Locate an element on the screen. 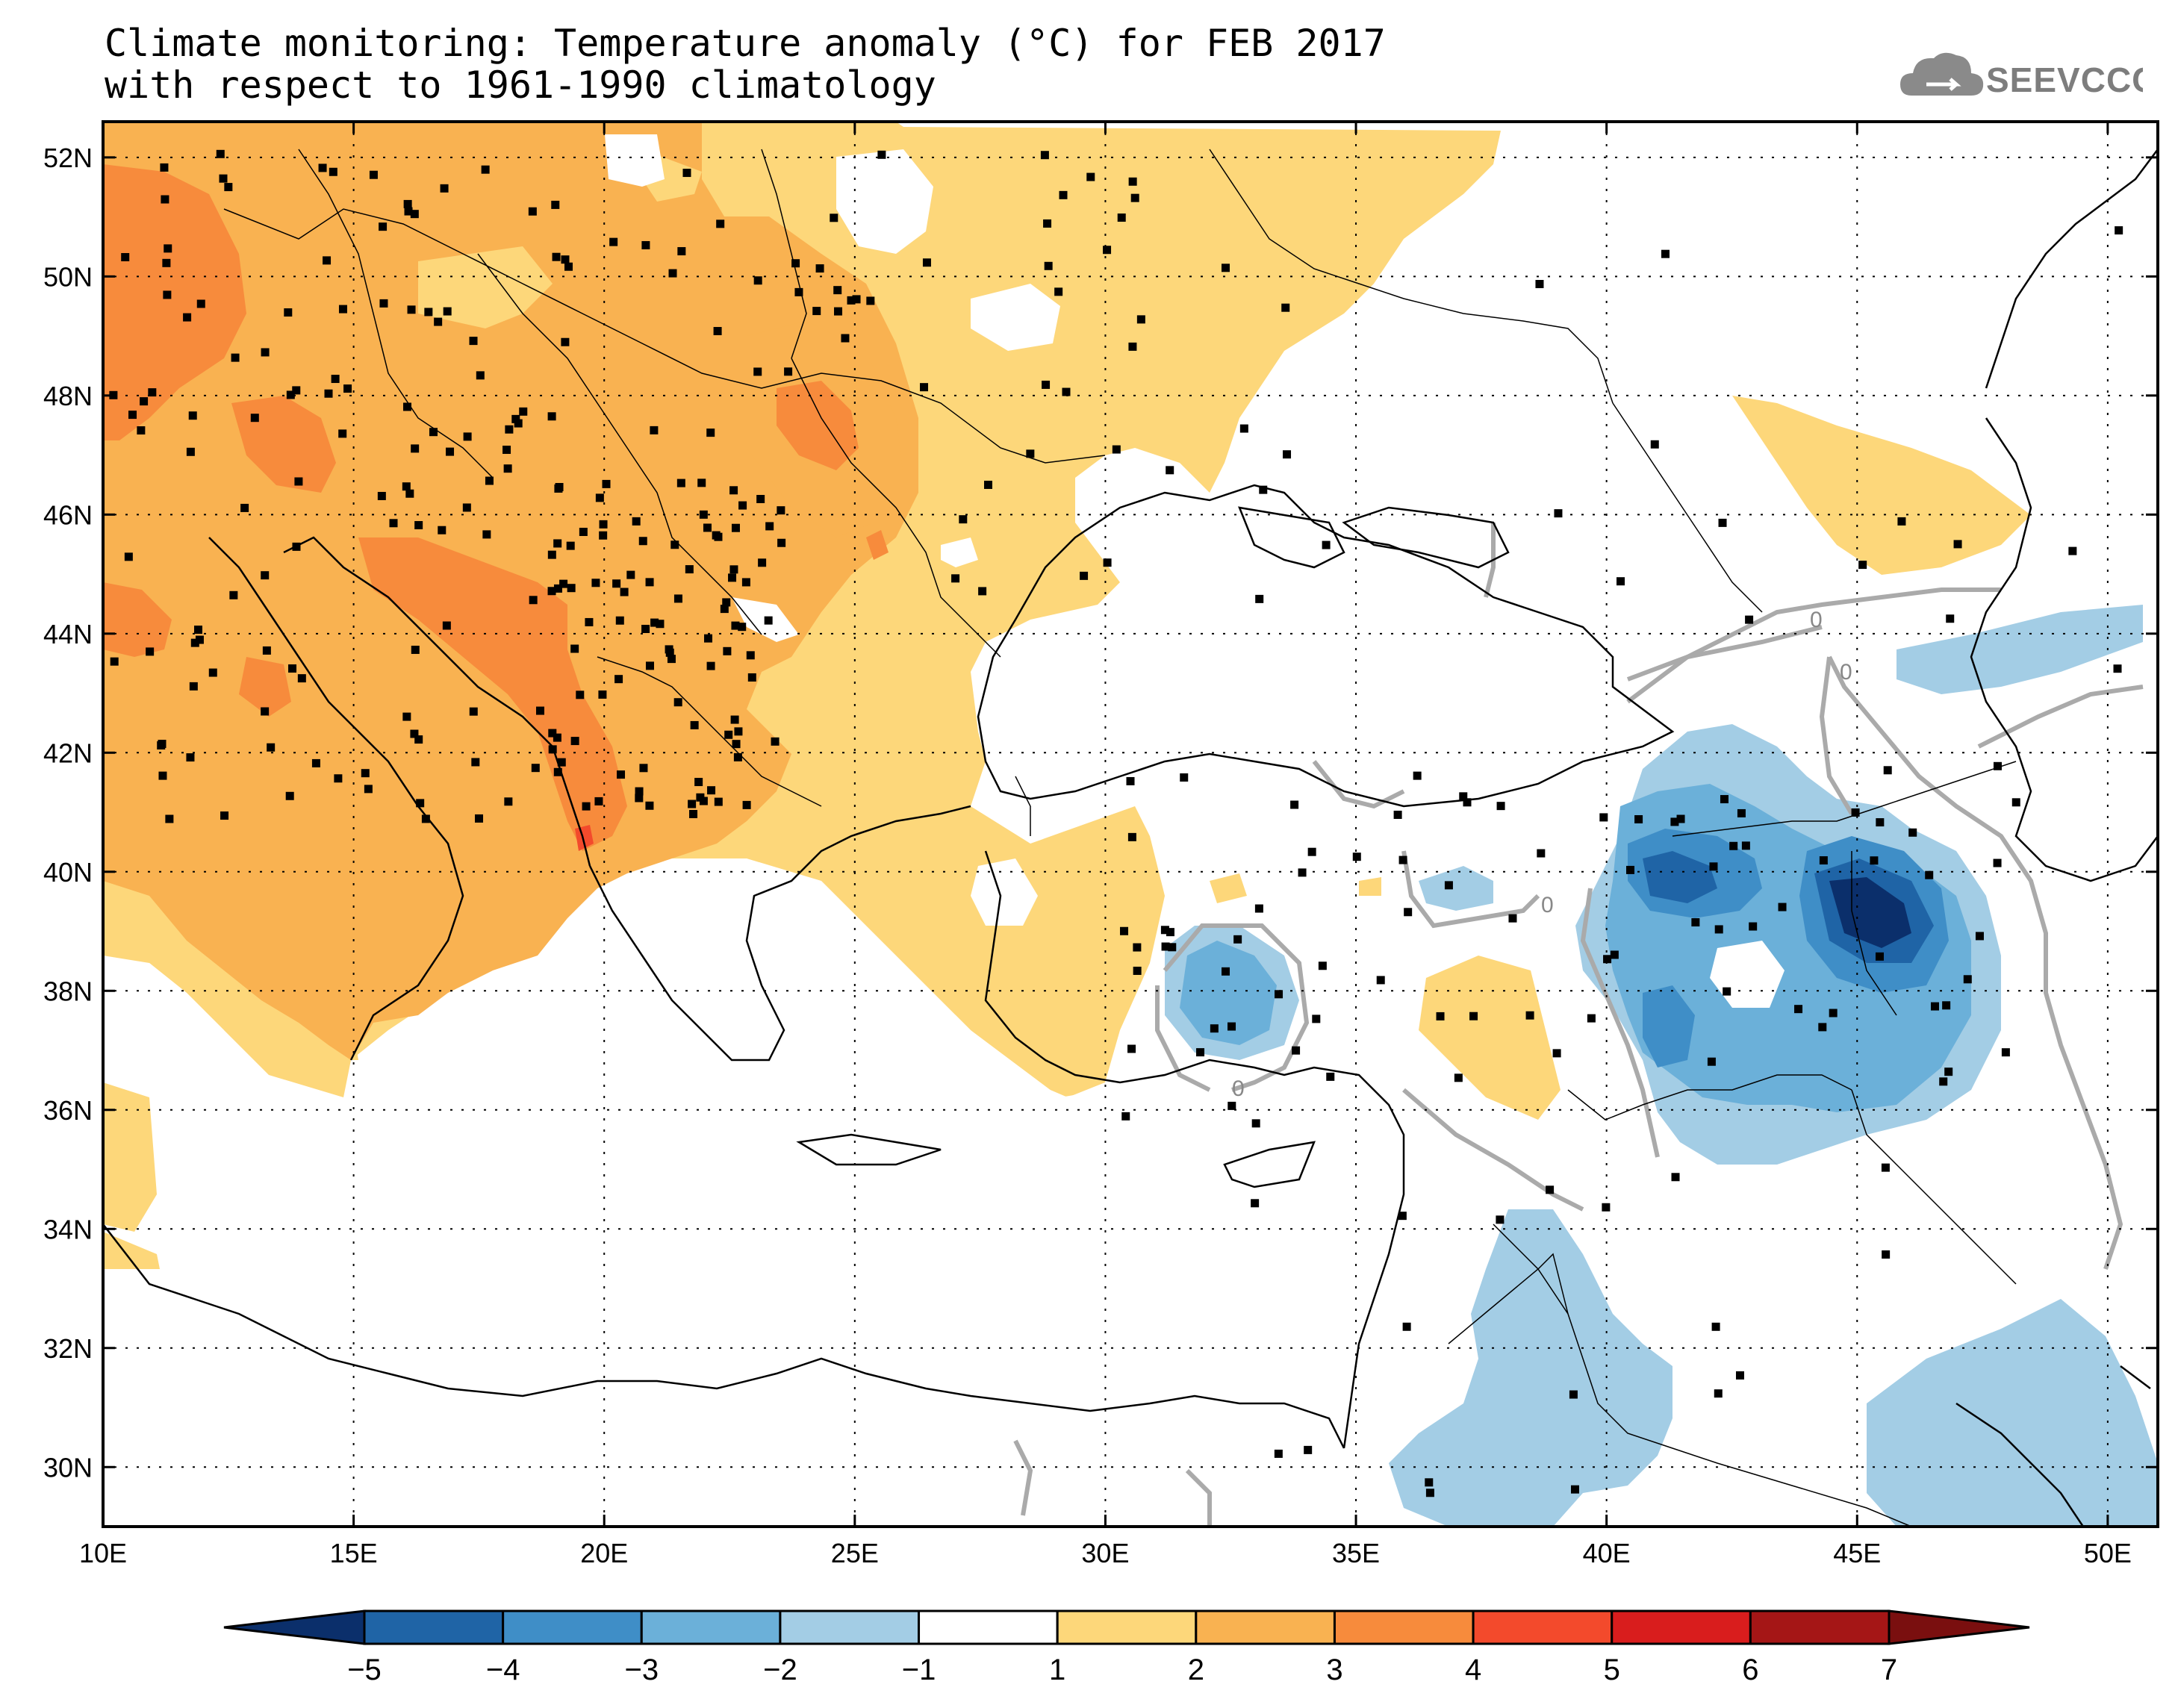  lat-tick-label: 52N is located at coordinates (68, 158).